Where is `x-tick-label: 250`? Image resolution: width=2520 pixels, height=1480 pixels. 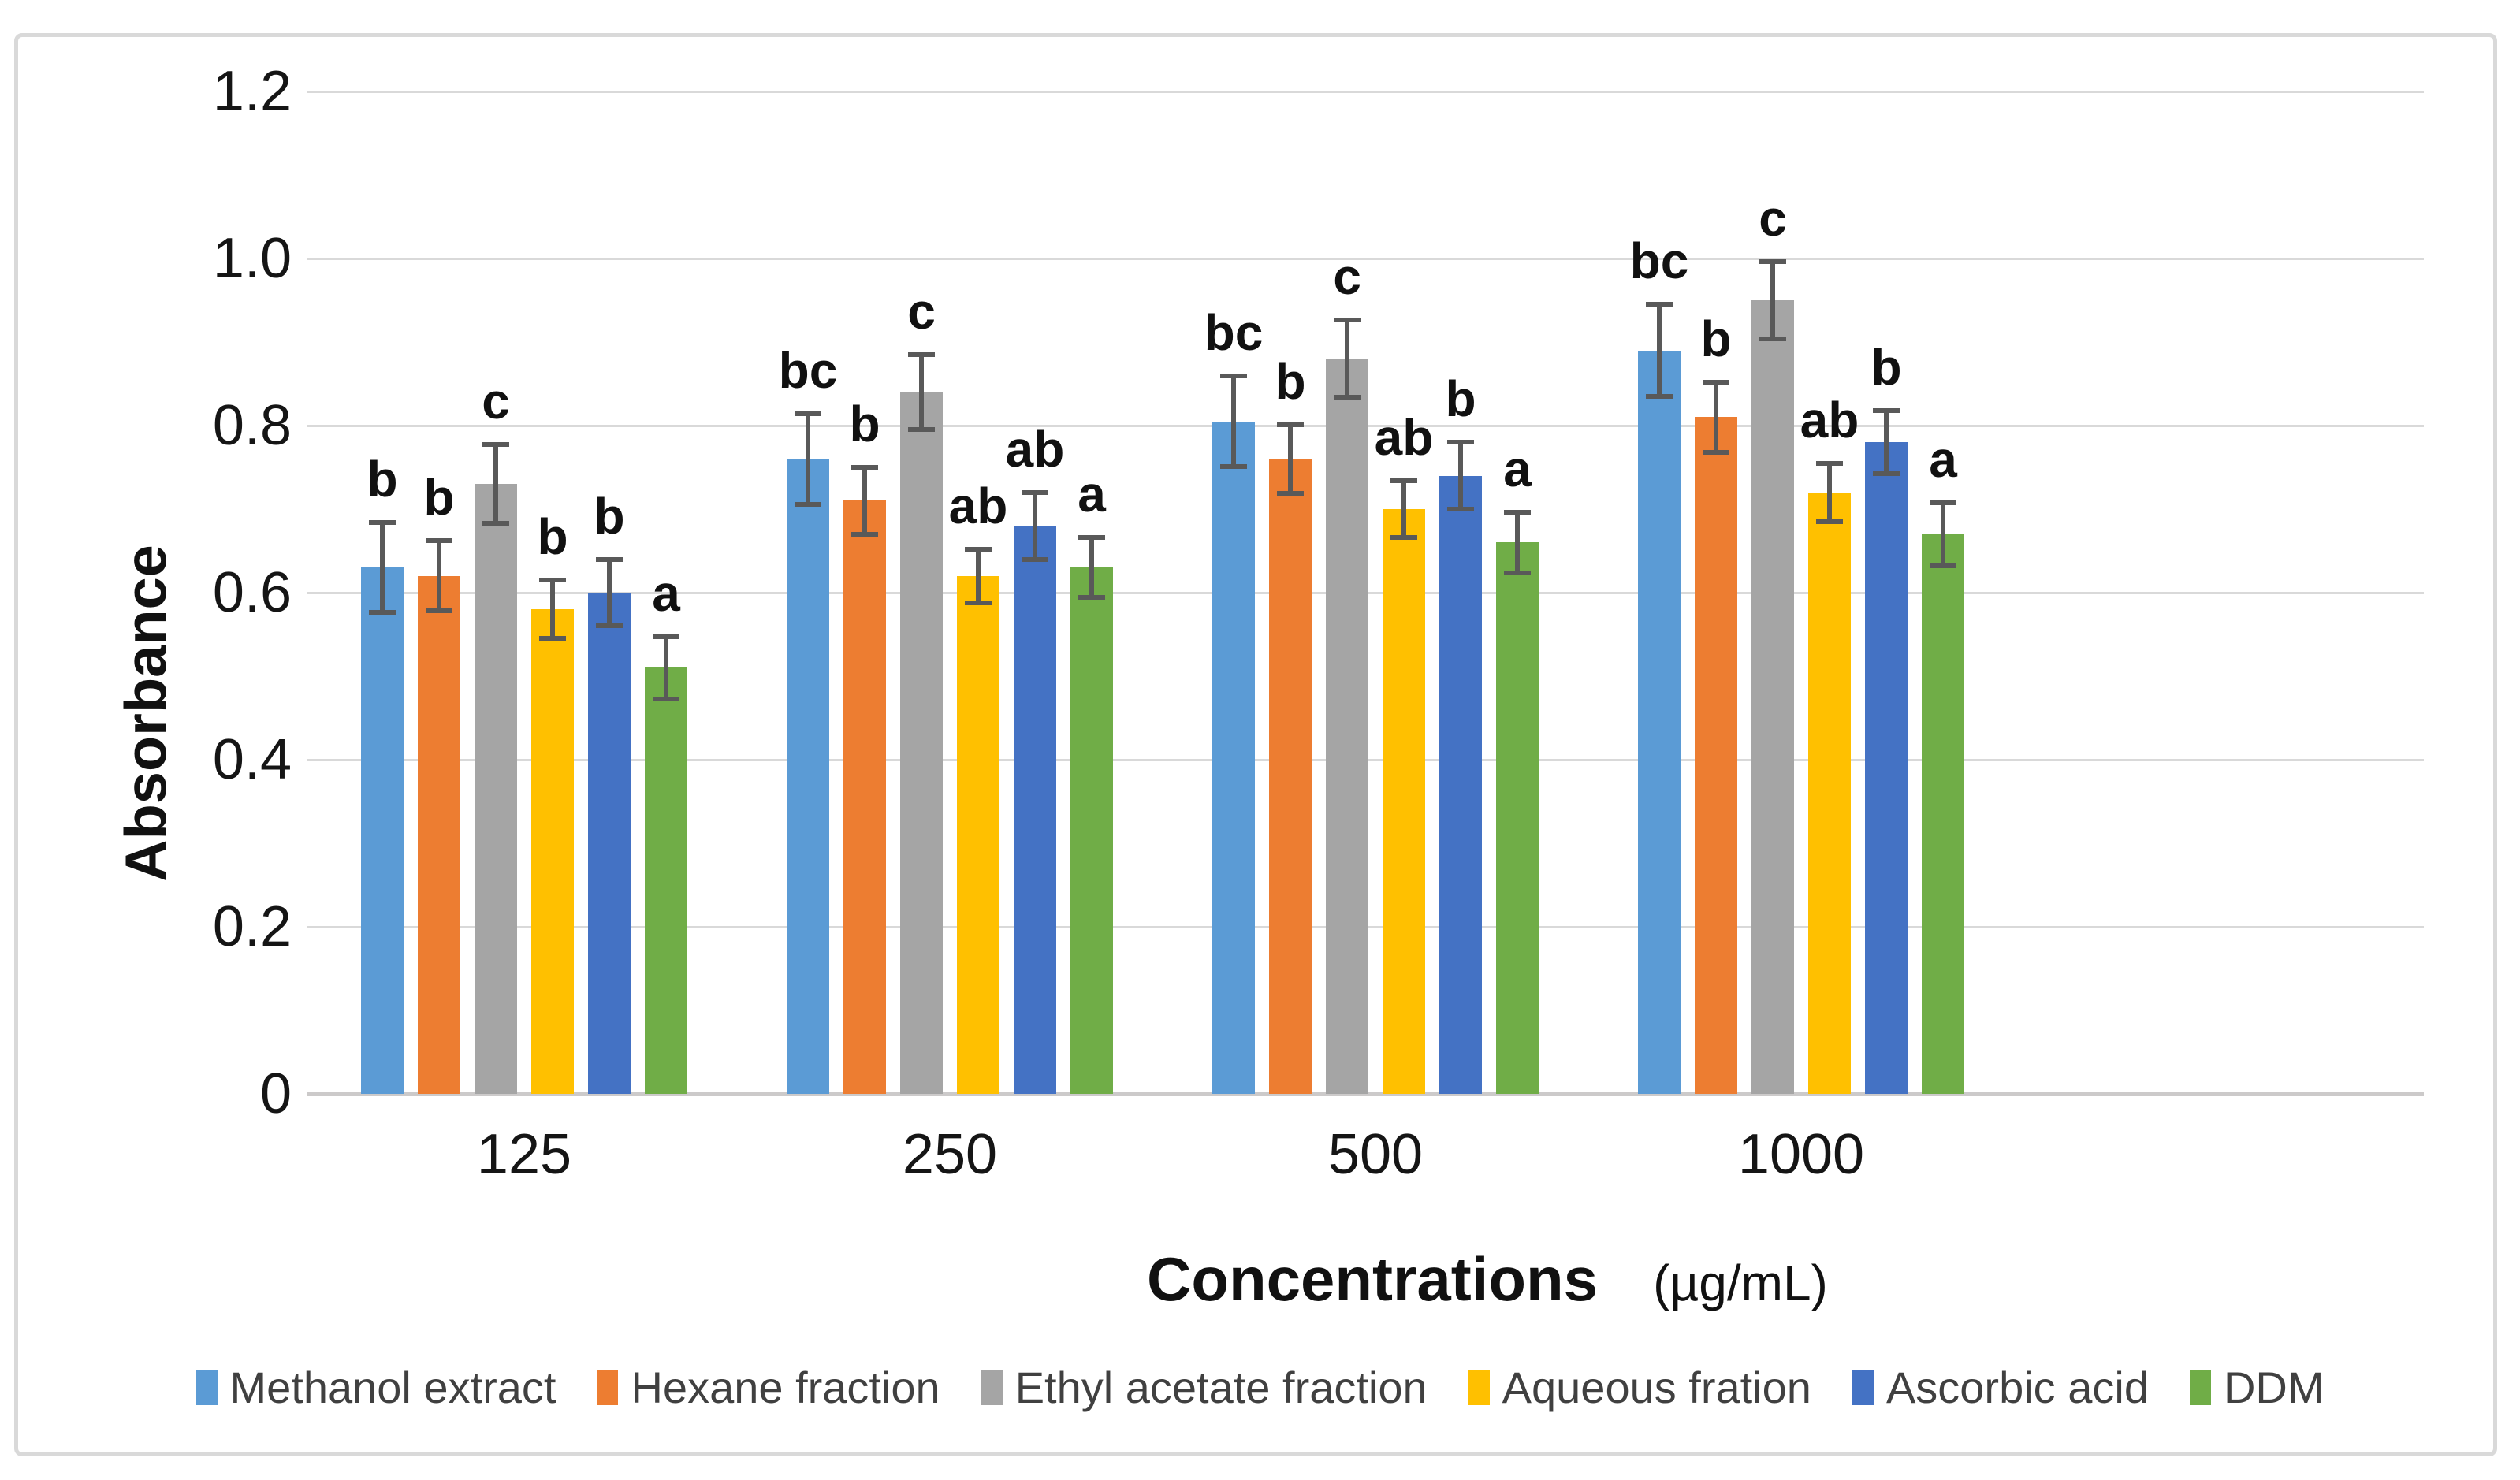 x-tick-label: 250 is located at coordinates (950, 1154).